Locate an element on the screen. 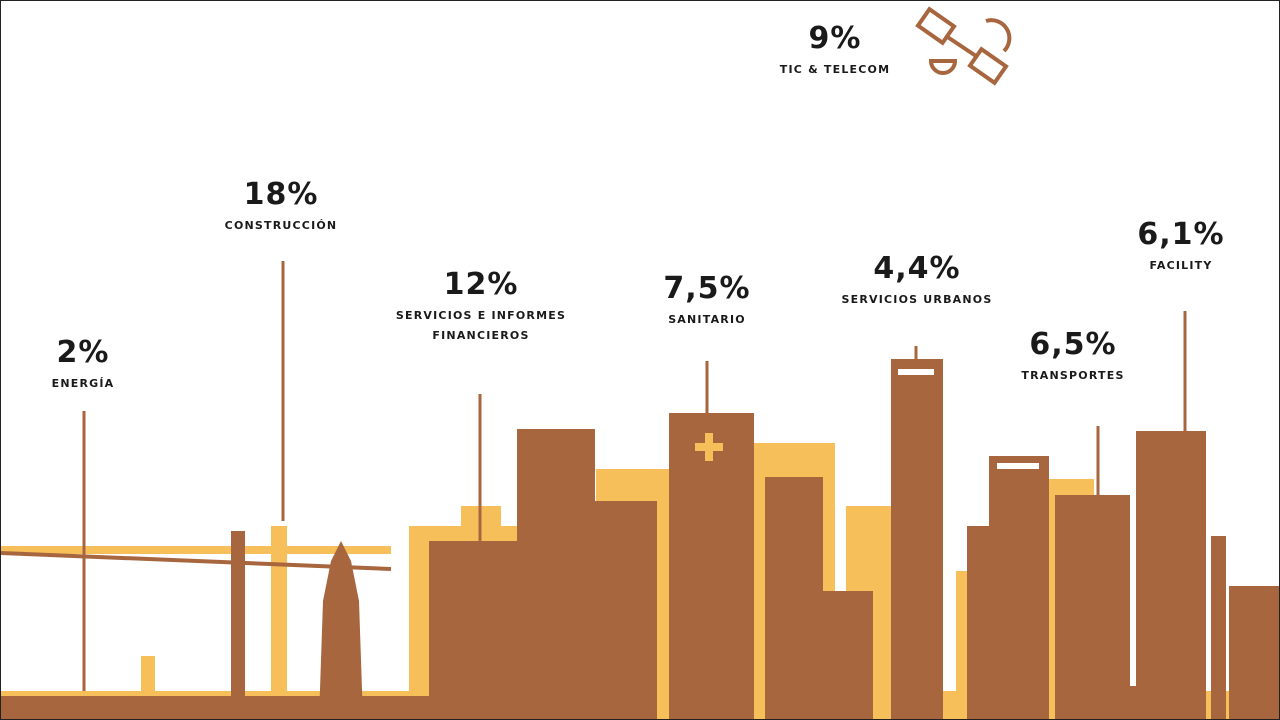  sector-percent: 6,5% is located at coordinates (1073, 344).